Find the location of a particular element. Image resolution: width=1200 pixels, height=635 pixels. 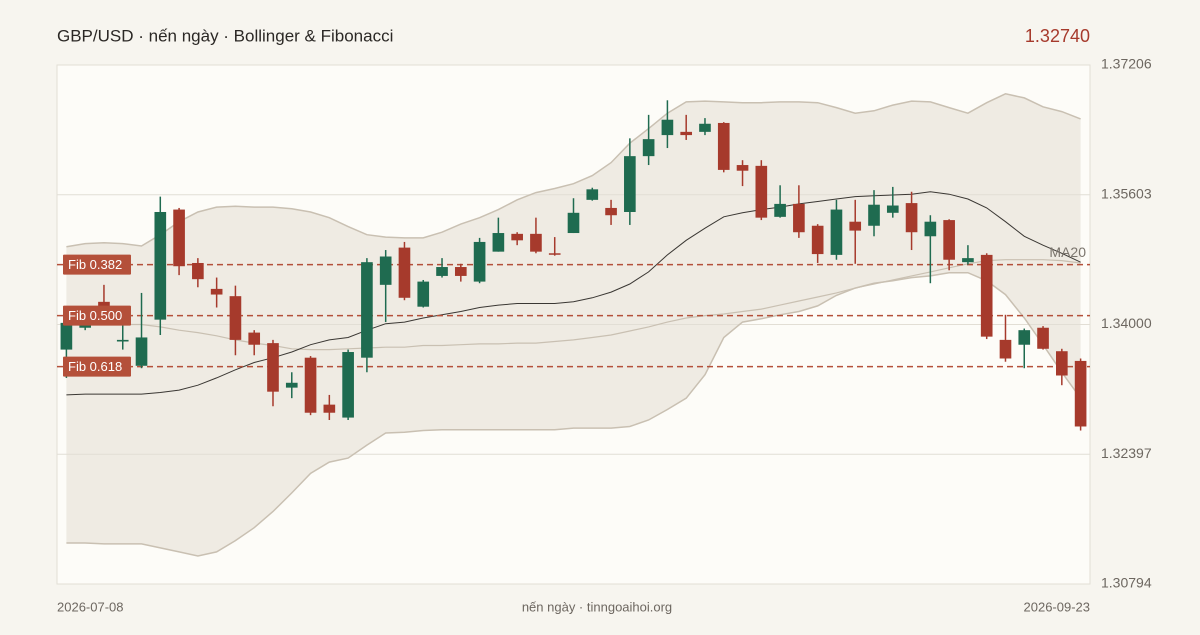

footer-note: nến ngày · tinngoaihoi.org is located at coordinates (597, 606).